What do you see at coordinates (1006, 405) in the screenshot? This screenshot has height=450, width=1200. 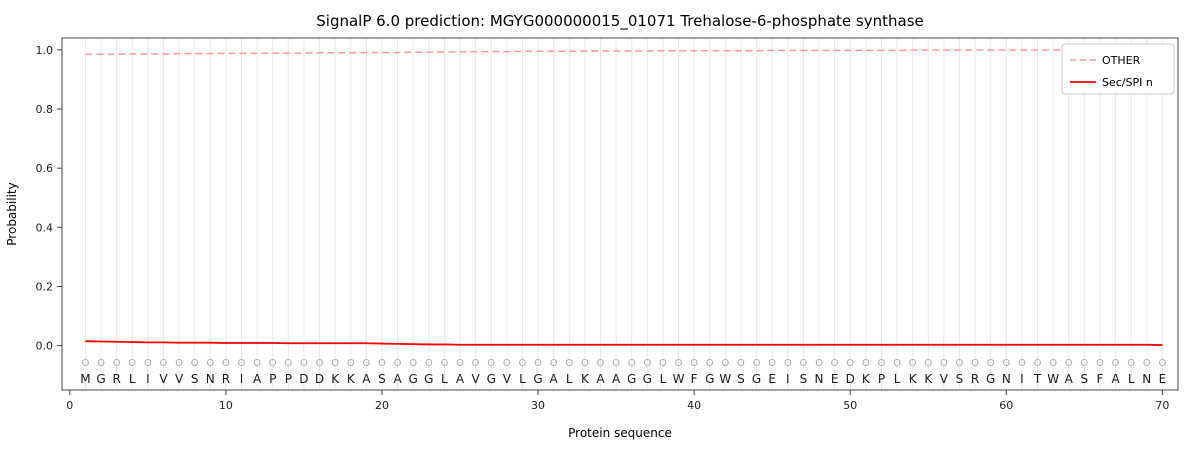 I see `x-tick-label: 60` at bounding box center [1006, 405].